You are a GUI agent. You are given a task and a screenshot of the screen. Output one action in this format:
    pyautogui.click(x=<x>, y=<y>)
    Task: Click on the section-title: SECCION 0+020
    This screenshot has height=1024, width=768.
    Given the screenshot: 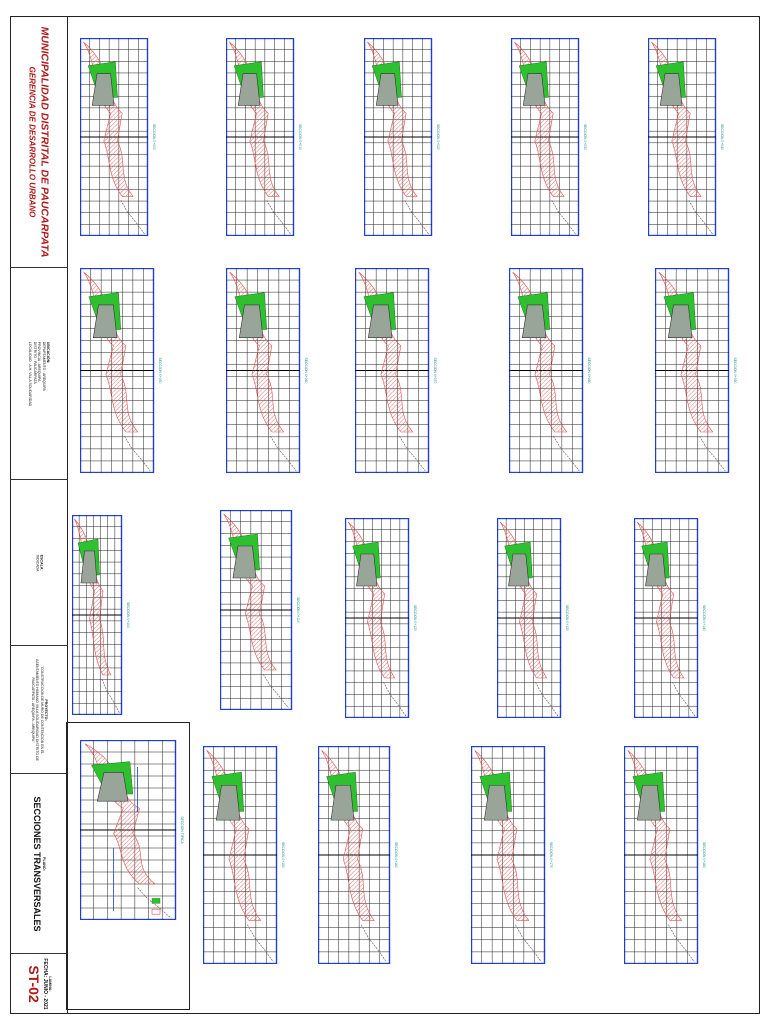 What is the action you would take?
    pyautogui.click(x=438, y=137)
    